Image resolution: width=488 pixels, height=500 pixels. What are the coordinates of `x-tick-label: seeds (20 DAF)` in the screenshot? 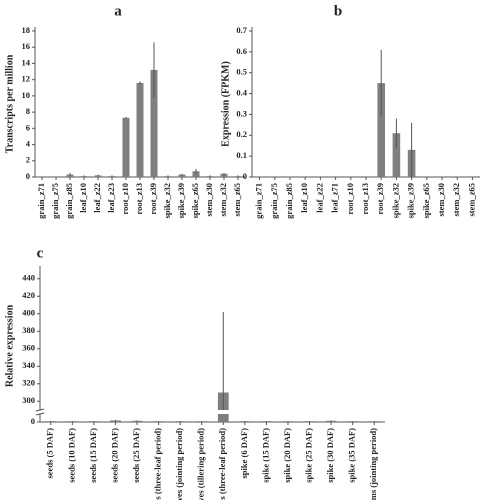 It's located at (114, 455).